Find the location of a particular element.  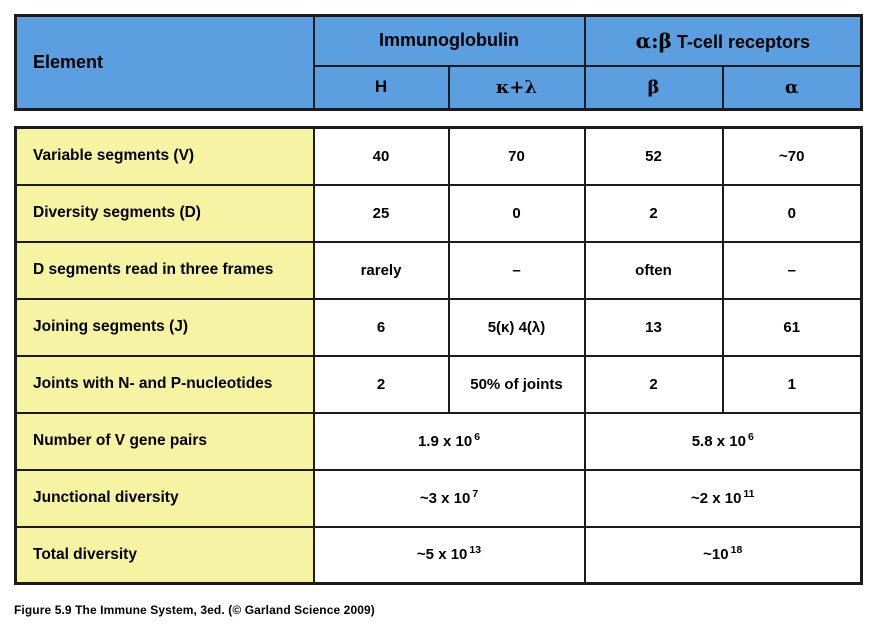

cell-value: 6 is located at coordinates (381, 327).